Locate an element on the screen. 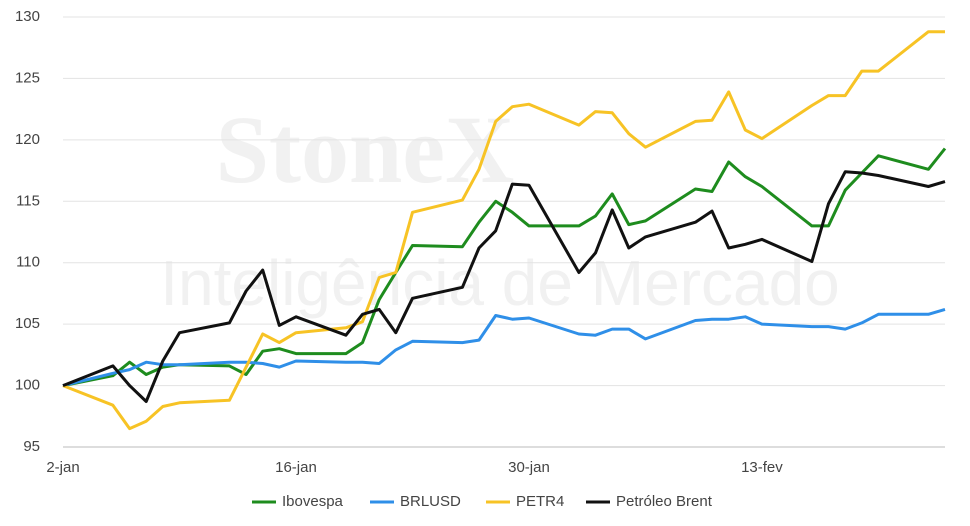  legend-label: Ibovespa is located at coordinates (313, 501).